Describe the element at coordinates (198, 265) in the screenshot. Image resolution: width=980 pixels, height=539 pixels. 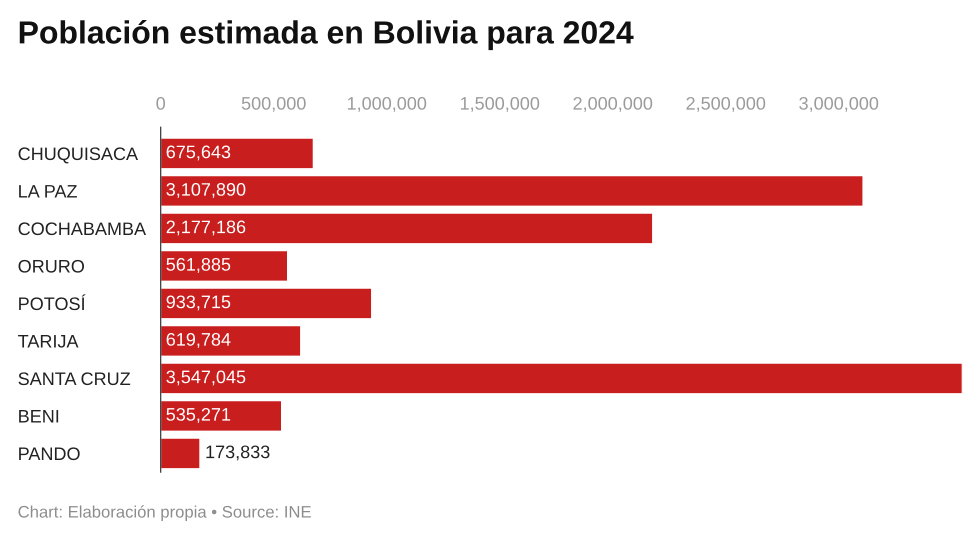
I see `data-label: 561,885` at that location.